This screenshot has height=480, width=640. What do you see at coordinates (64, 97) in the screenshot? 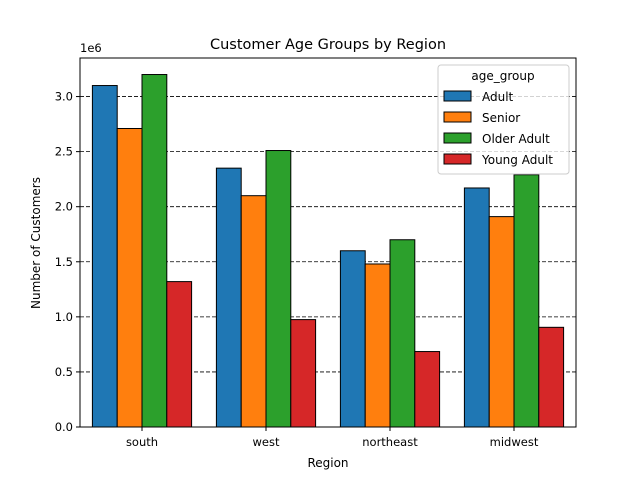
I see `y-tick-label: 3.0` at bounding box center [64, 97].